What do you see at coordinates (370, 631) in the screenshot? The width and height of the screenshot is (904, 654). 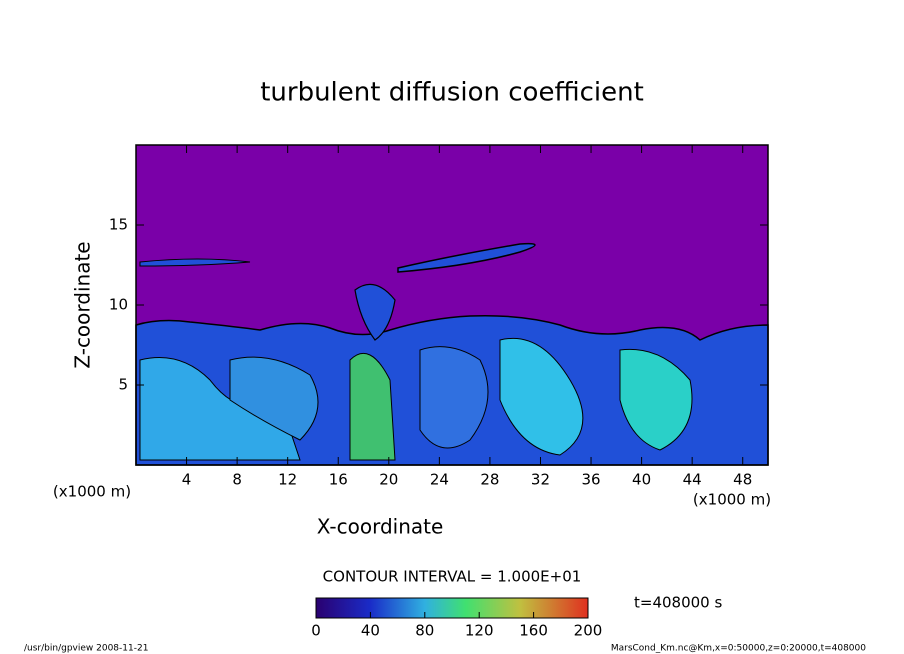 I see `colorbar-tick-label: 40` at bounding box center [370, 631].